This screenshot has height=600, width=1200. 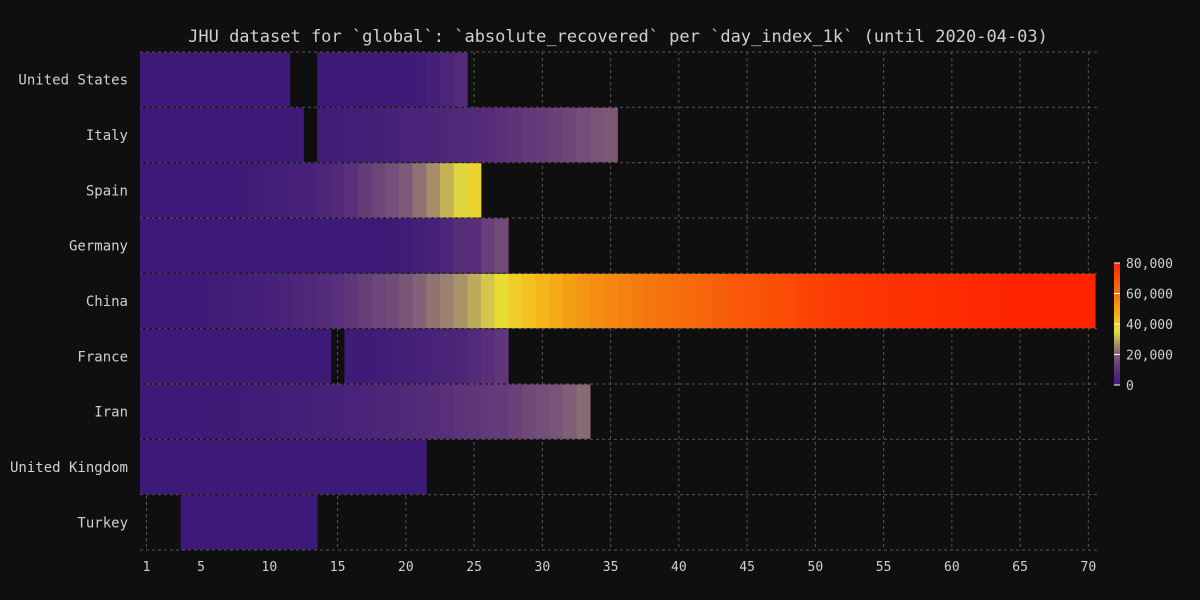 What do you see at coordinates (620, 567) in the screenshot?
I see `x-axis-labels: 1 5 10 15 20 25 30 35 40 45 50 55 60 65 70` at bounding box center [620, 567].